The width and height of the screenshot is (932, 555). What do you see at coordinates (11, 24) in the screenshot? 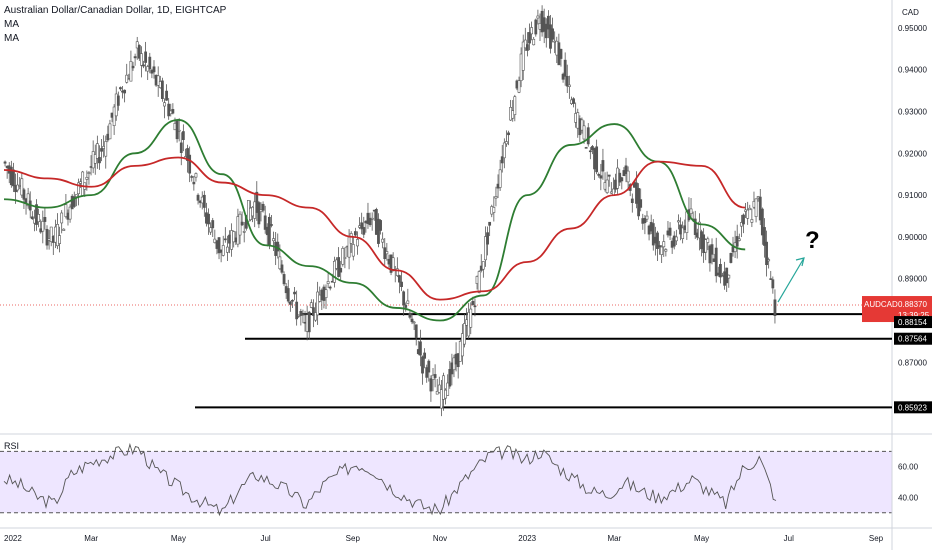
I see `ma-indicator-1: MA` at bounding box center [11, 24].